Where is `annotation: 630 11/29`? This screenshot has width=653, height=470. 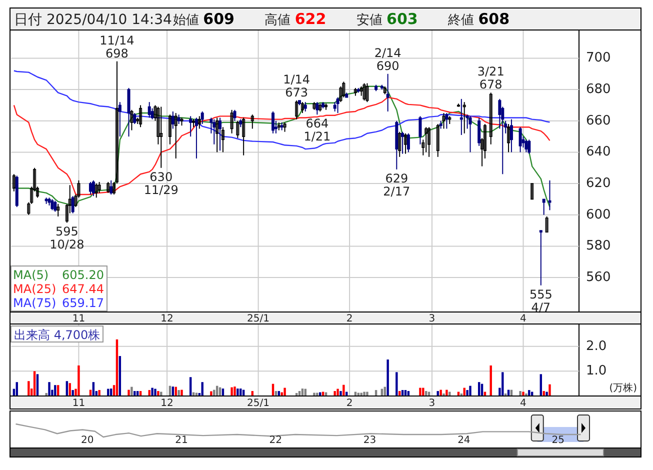
annotation: 630 11/29 is located at coordinates (161, 183).